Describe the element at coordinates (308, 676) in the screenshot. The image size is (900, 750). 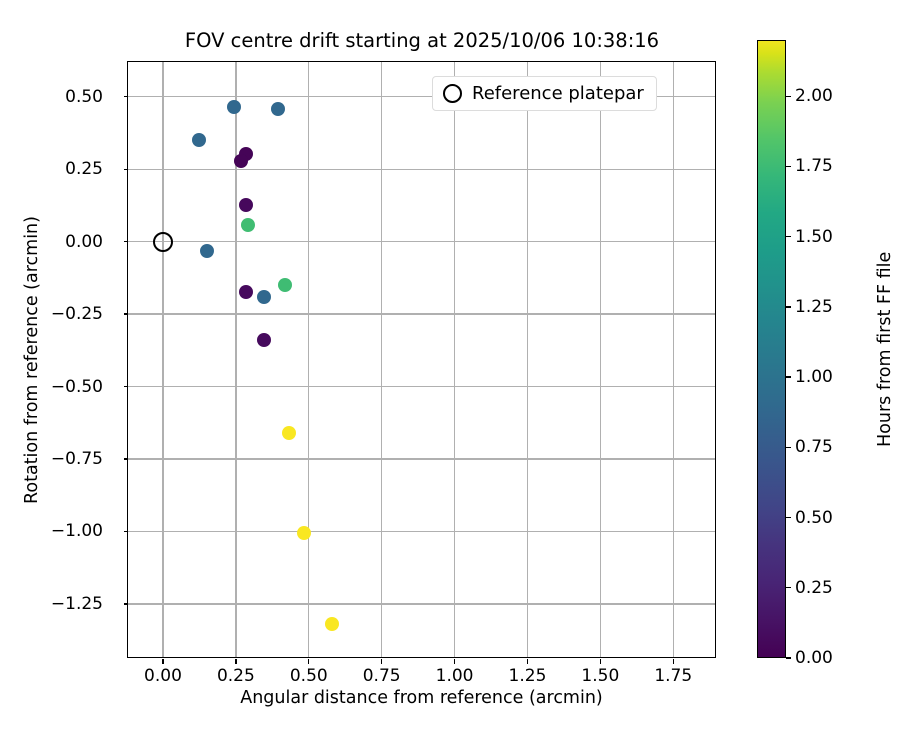
I see `x-tick-label: 0.50` at that location.